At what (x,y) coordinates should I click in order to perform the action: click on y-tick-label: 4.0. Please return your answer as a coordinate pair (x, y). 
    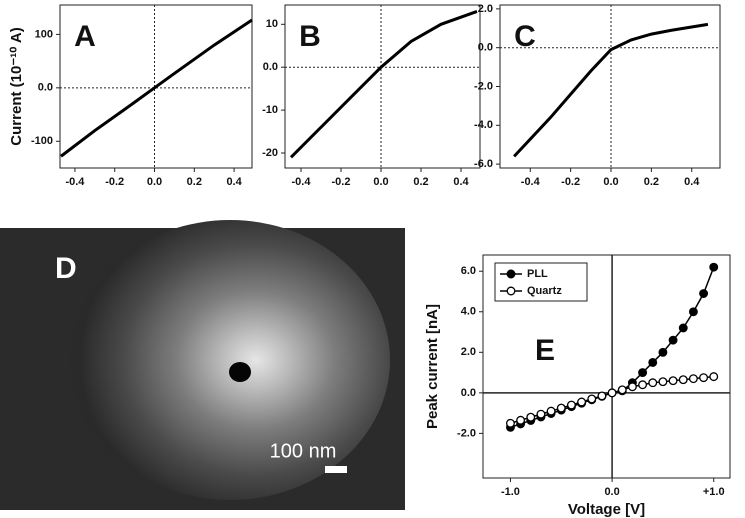
    Looking at the image, I should click on (468, 312).